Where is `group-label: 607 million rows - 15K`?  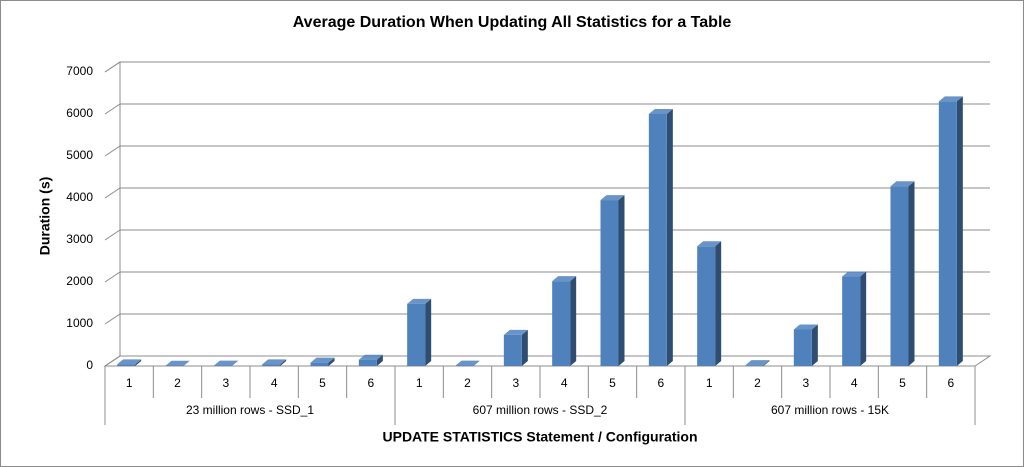 group-label: 607 million rows - 15K is located at coordinates (830, 410).